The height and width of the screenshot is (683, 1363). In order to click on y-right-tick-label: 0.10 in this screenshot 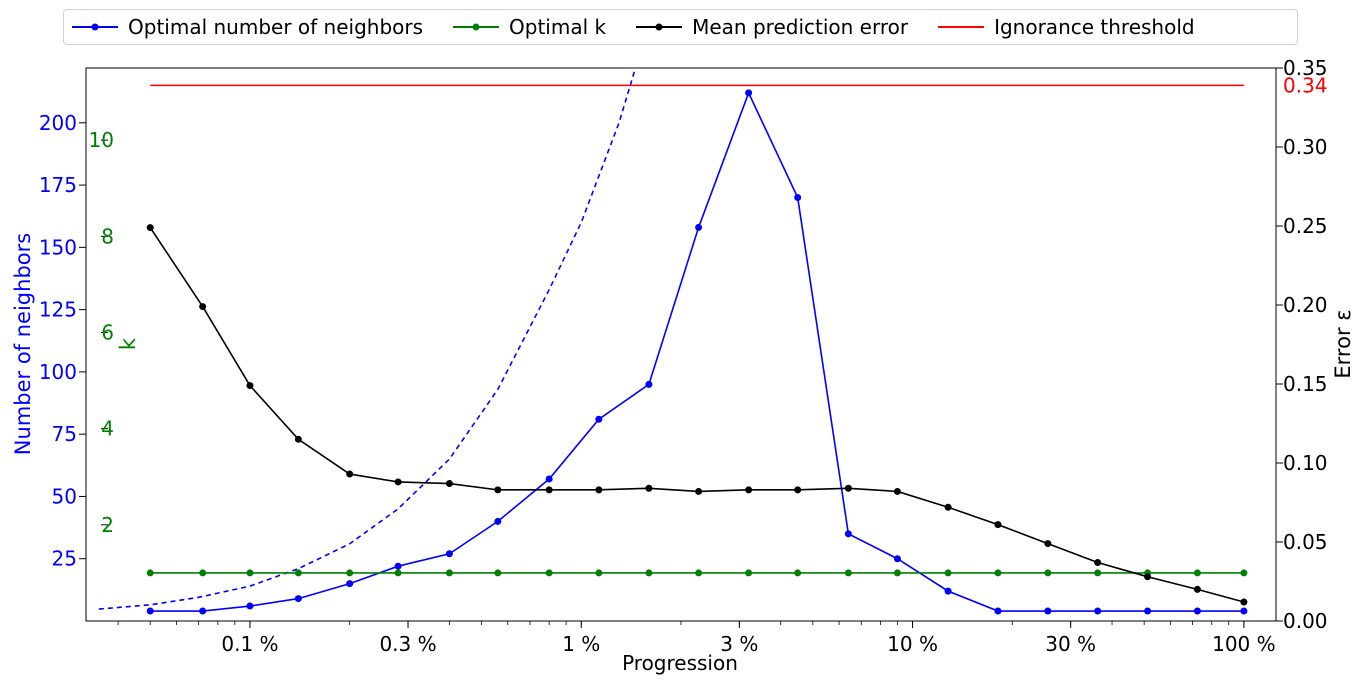, I will do `click(1305, 463)`.